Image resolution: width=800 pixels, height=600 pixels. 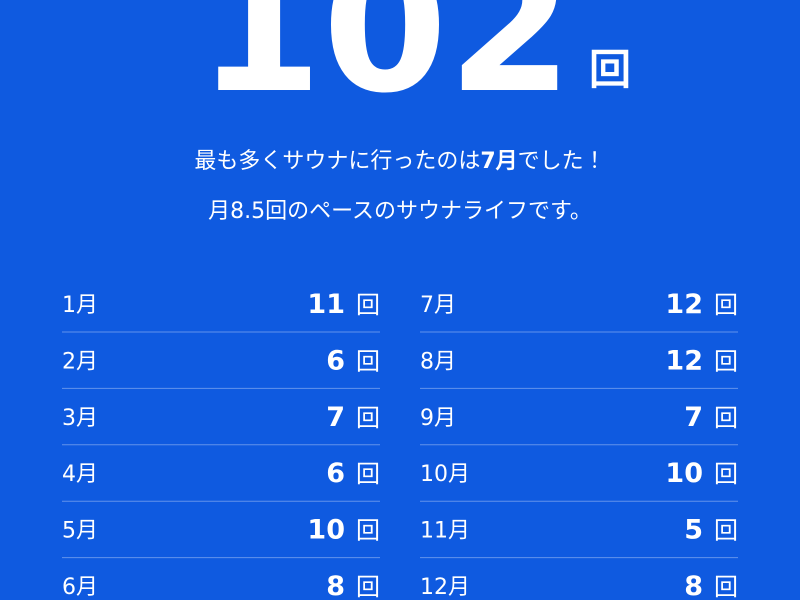 I want to click on summary-line2: 月8.5回のペースのサウナライフです。, so click(x=400, y=211).